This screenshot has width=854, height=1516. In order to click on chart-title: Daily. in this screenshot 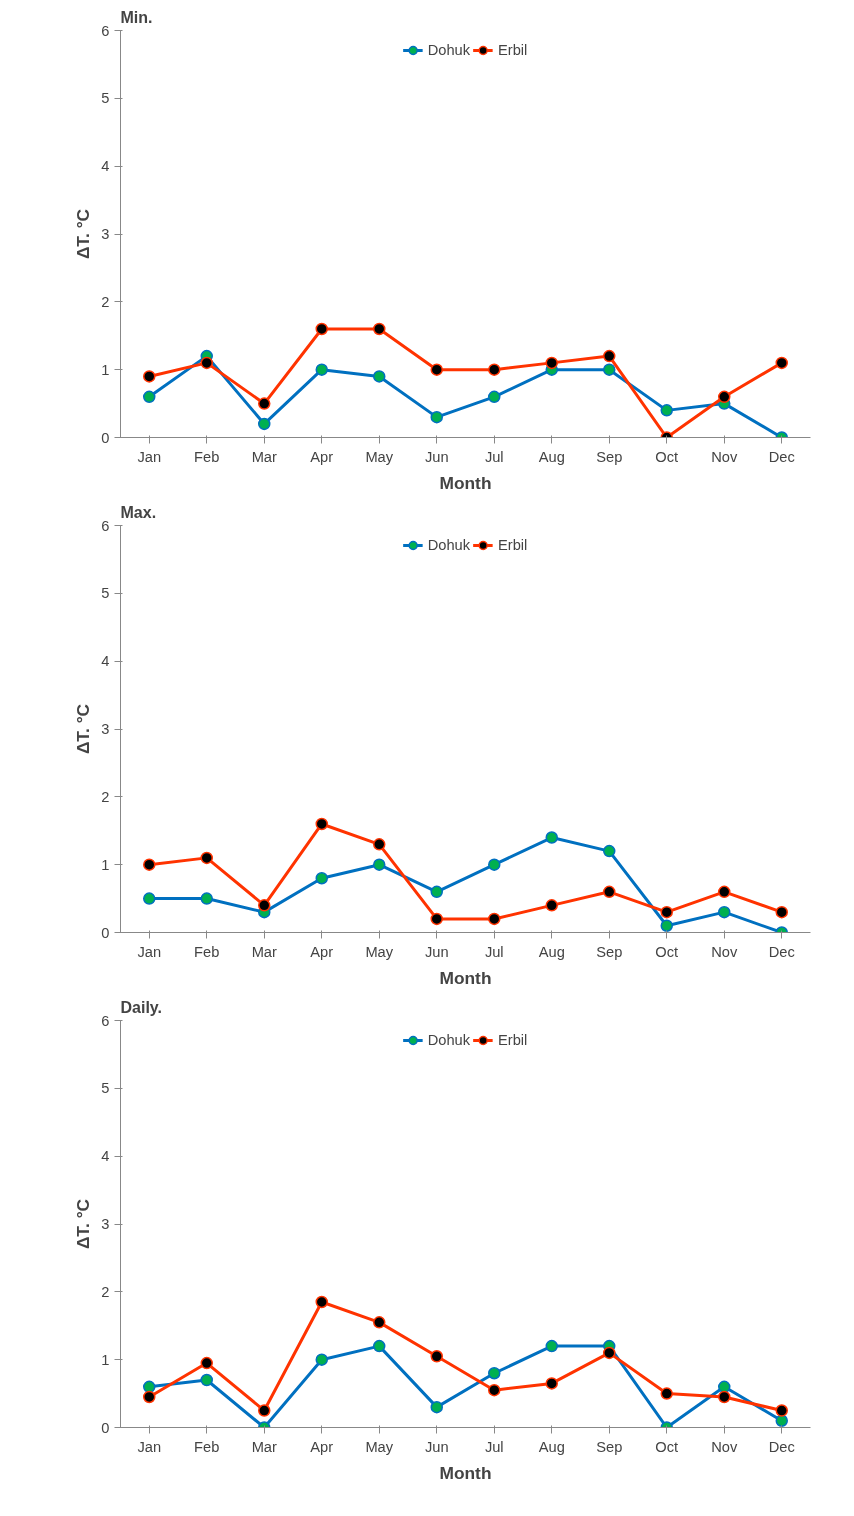, I will do `click(141, 1007)`.